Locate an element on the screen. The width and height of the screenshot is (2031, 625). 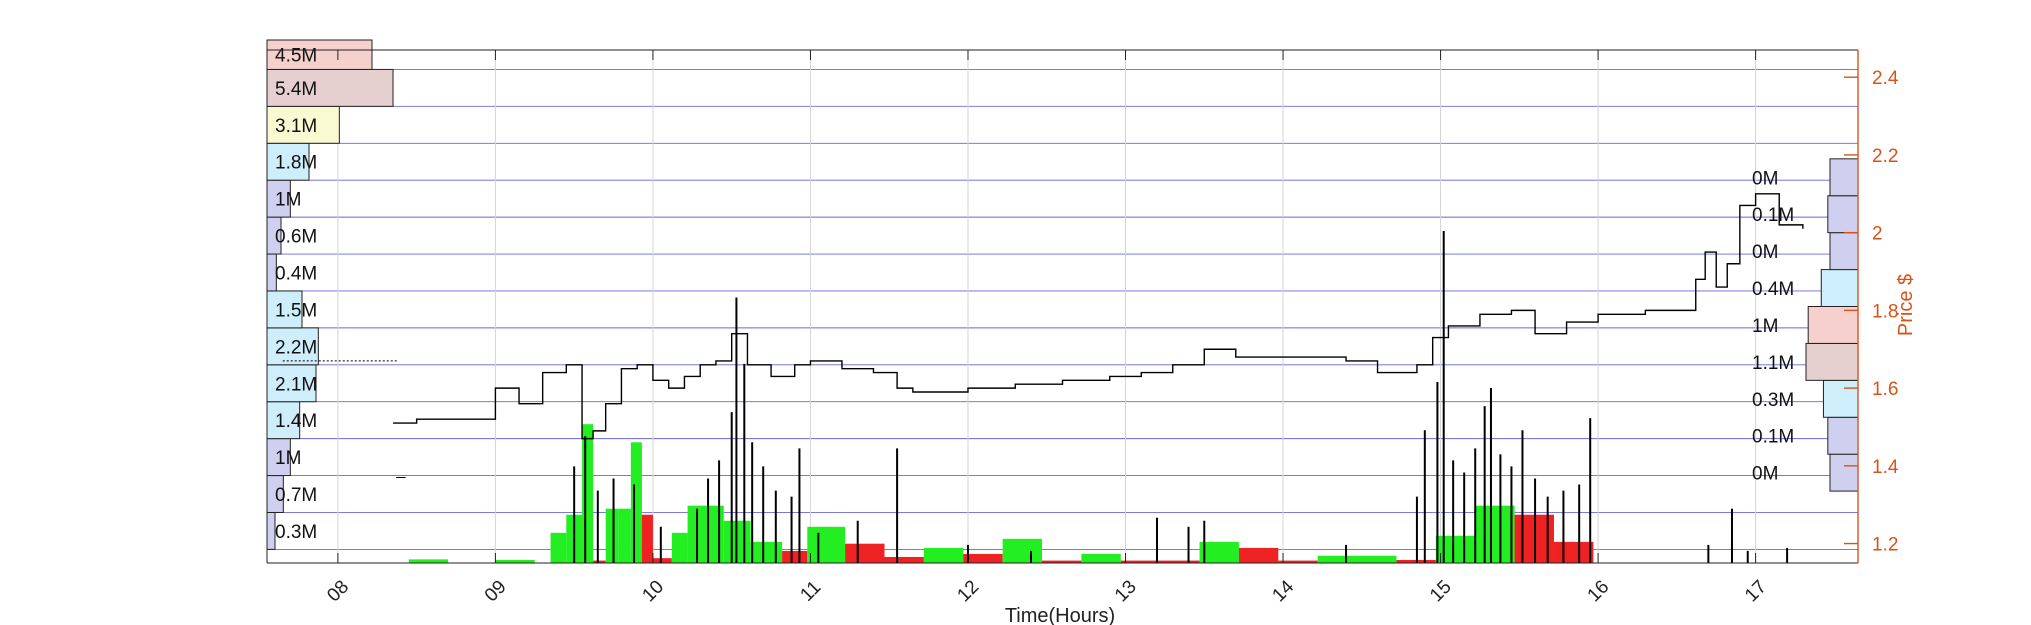
volume-profile-left-label: 0.3M is located at coordinates (296, 532).